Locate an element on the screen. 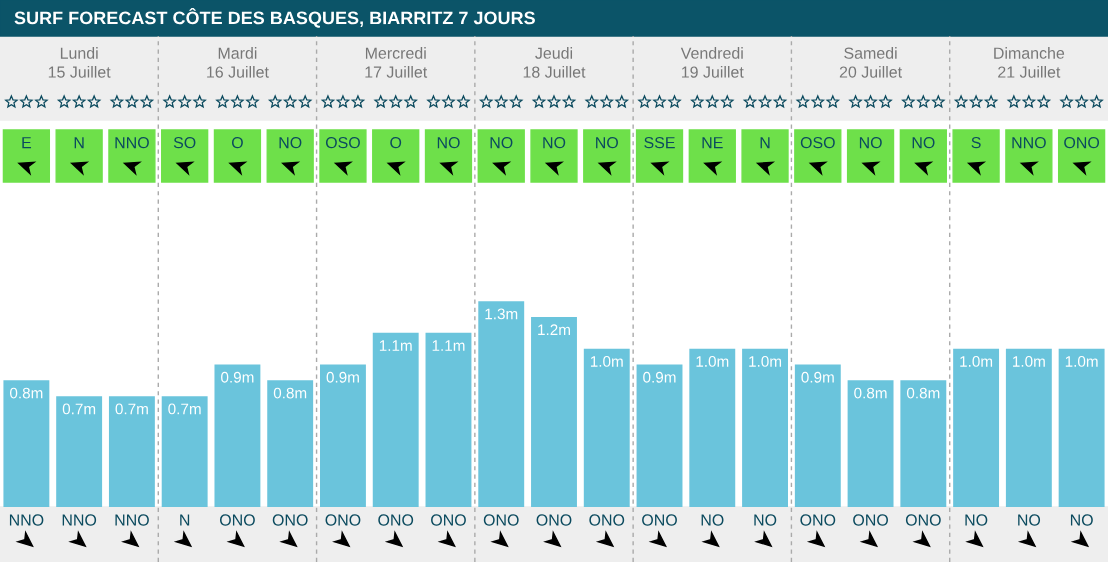 This screenshot has width=1108, height=562. data-label: 1.3m is located at coordinates (501, 314).